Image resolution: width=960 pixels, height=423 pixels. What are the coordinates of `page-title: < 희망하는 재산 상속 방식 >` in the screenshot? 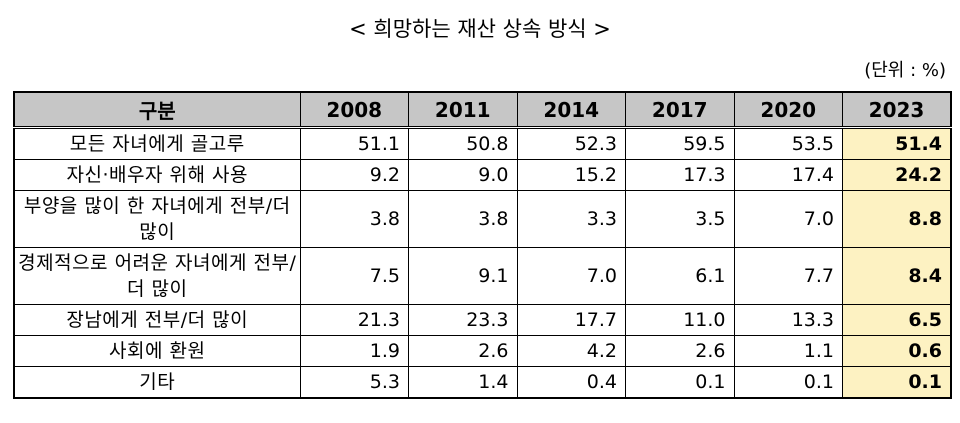 It's located at (480, 29).